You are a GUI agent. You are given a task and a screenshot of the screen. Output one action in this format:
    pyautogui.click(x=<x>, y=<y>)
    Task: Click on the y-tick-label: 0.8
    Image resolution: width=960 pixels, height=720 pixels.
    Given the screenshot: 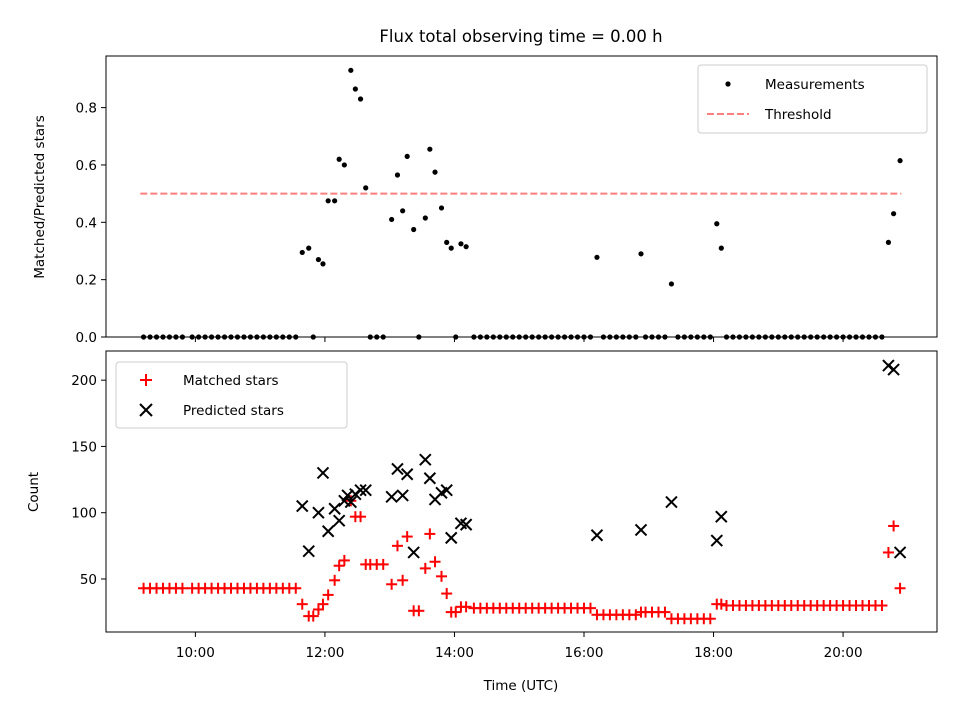 What is the action you would take?
    pyautogui.click(x=86, y=109)
    